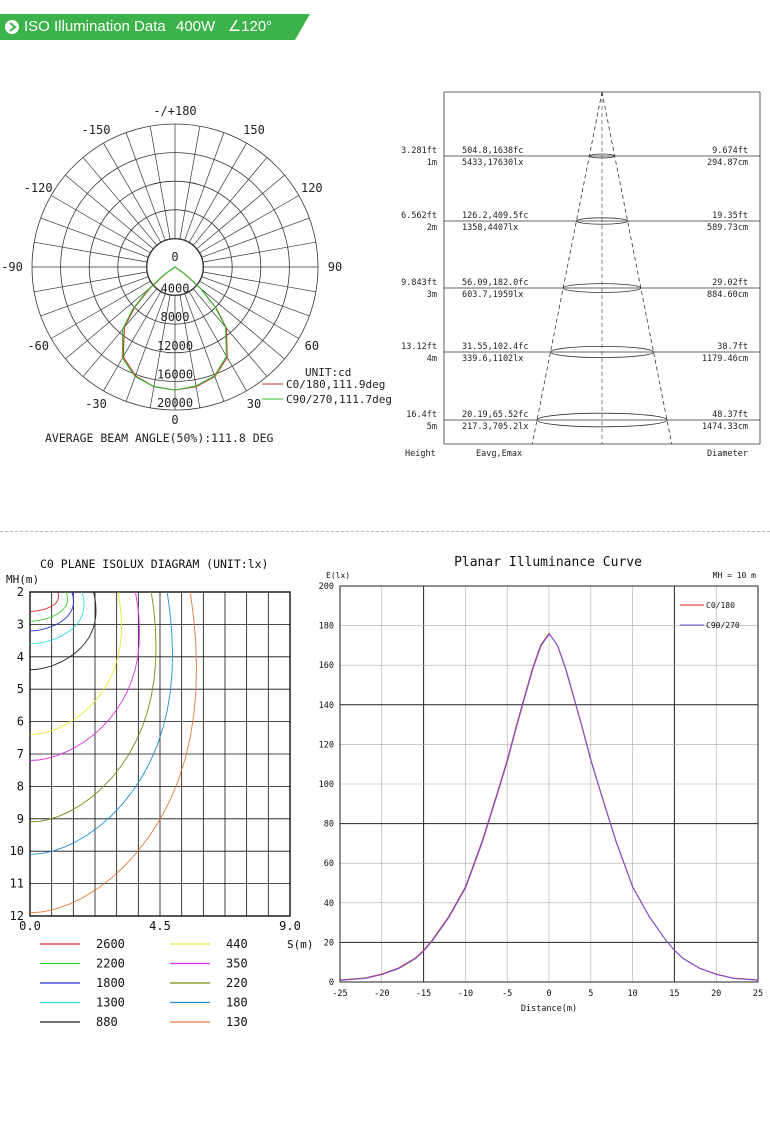  I want to click on planar-y-tick: 160, so click(326, 666).